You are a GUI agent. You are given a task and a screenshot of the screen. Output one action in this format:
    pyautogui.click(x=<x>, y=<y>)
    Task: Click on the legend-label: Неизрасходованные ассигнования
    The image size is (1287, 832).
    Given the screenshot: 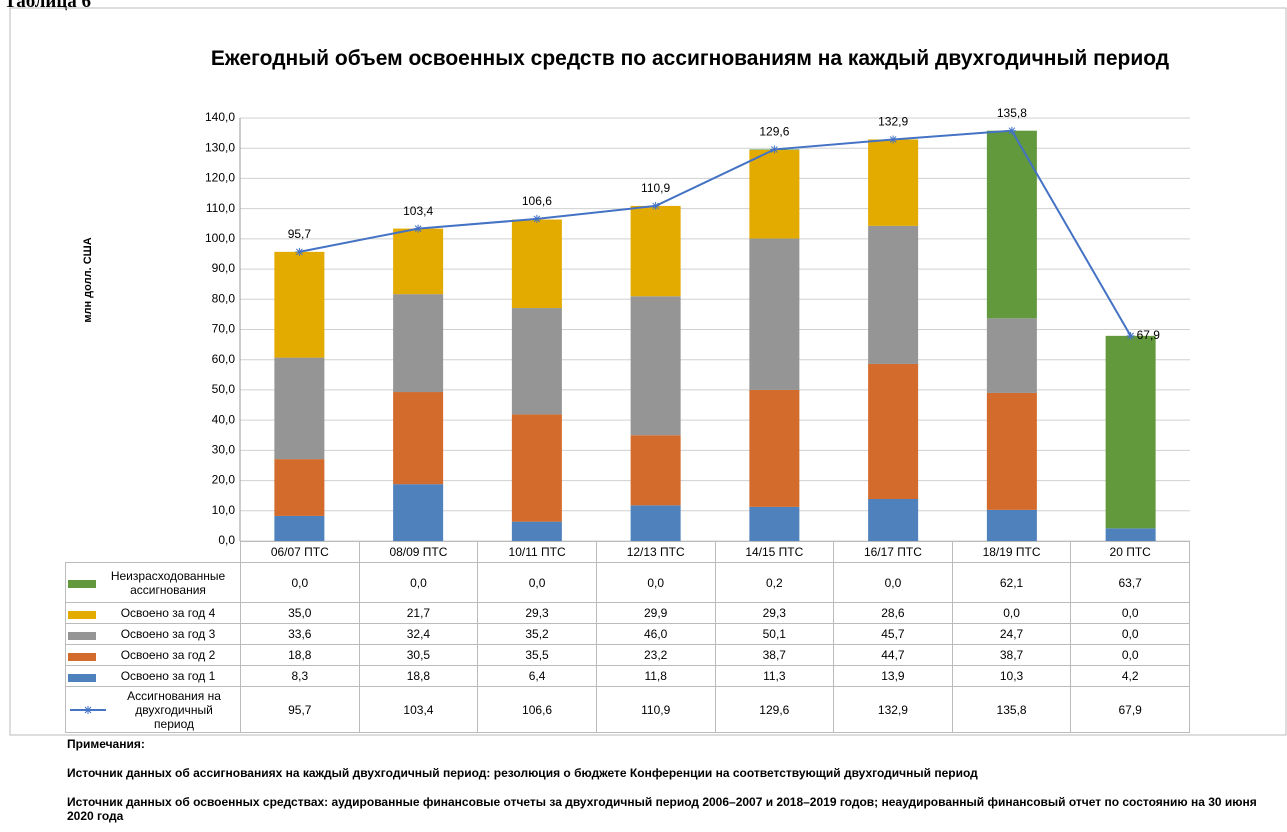 What is the action you would take?
    pyautogui.click(x=168, y=582)
    